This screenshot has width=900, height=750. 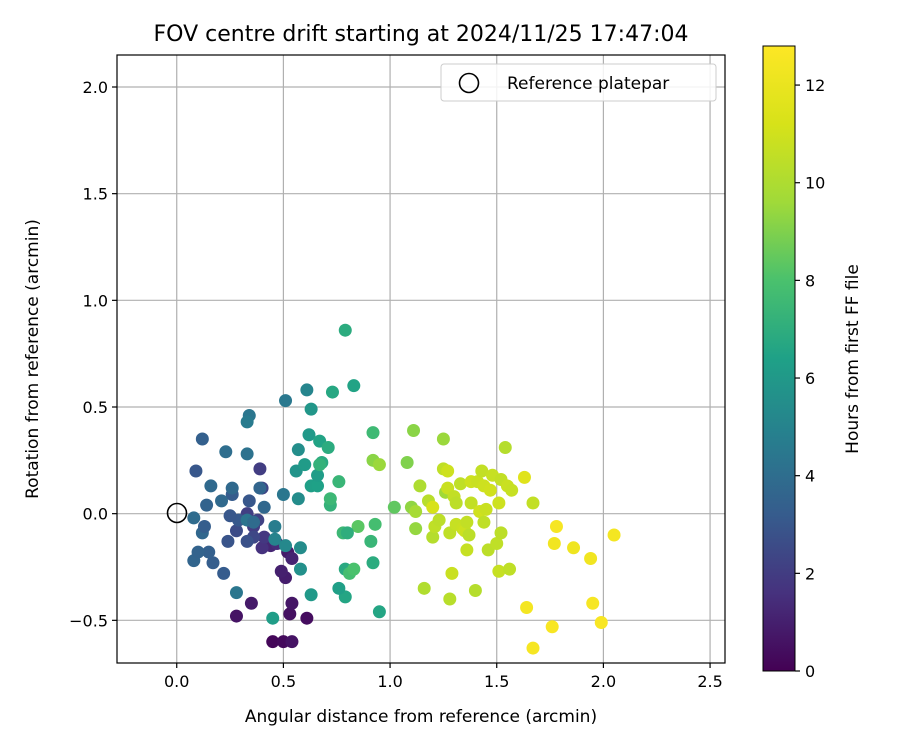 I want to click on y-tick-label: 0.5, so click(x=95, y=407).